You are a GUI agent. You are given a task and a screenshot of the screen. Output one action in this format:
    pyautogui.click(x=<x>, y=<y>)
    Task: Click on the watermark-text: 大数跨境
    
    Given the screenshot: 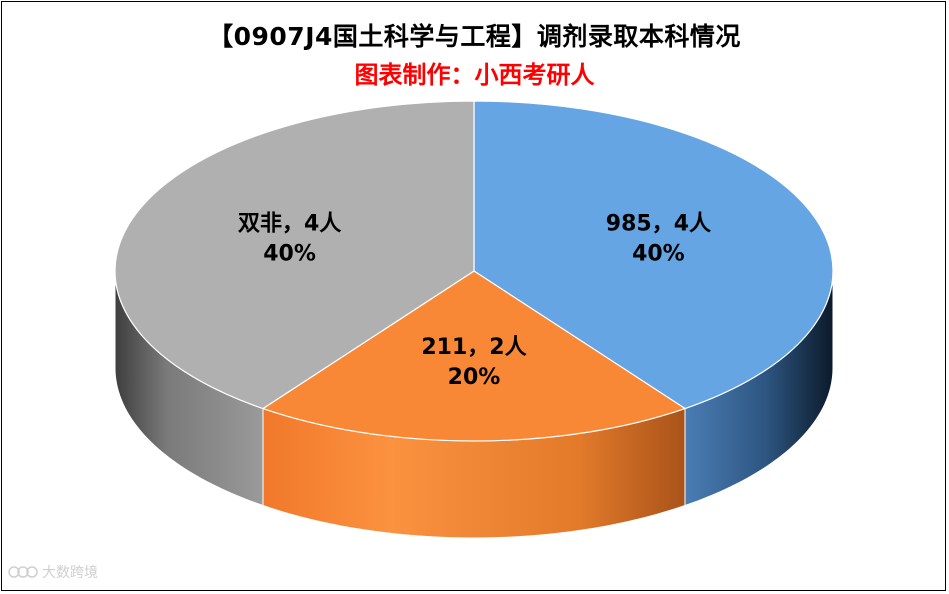 What is the action you would take?
    pyautogui.click(x=70, y=573)
    